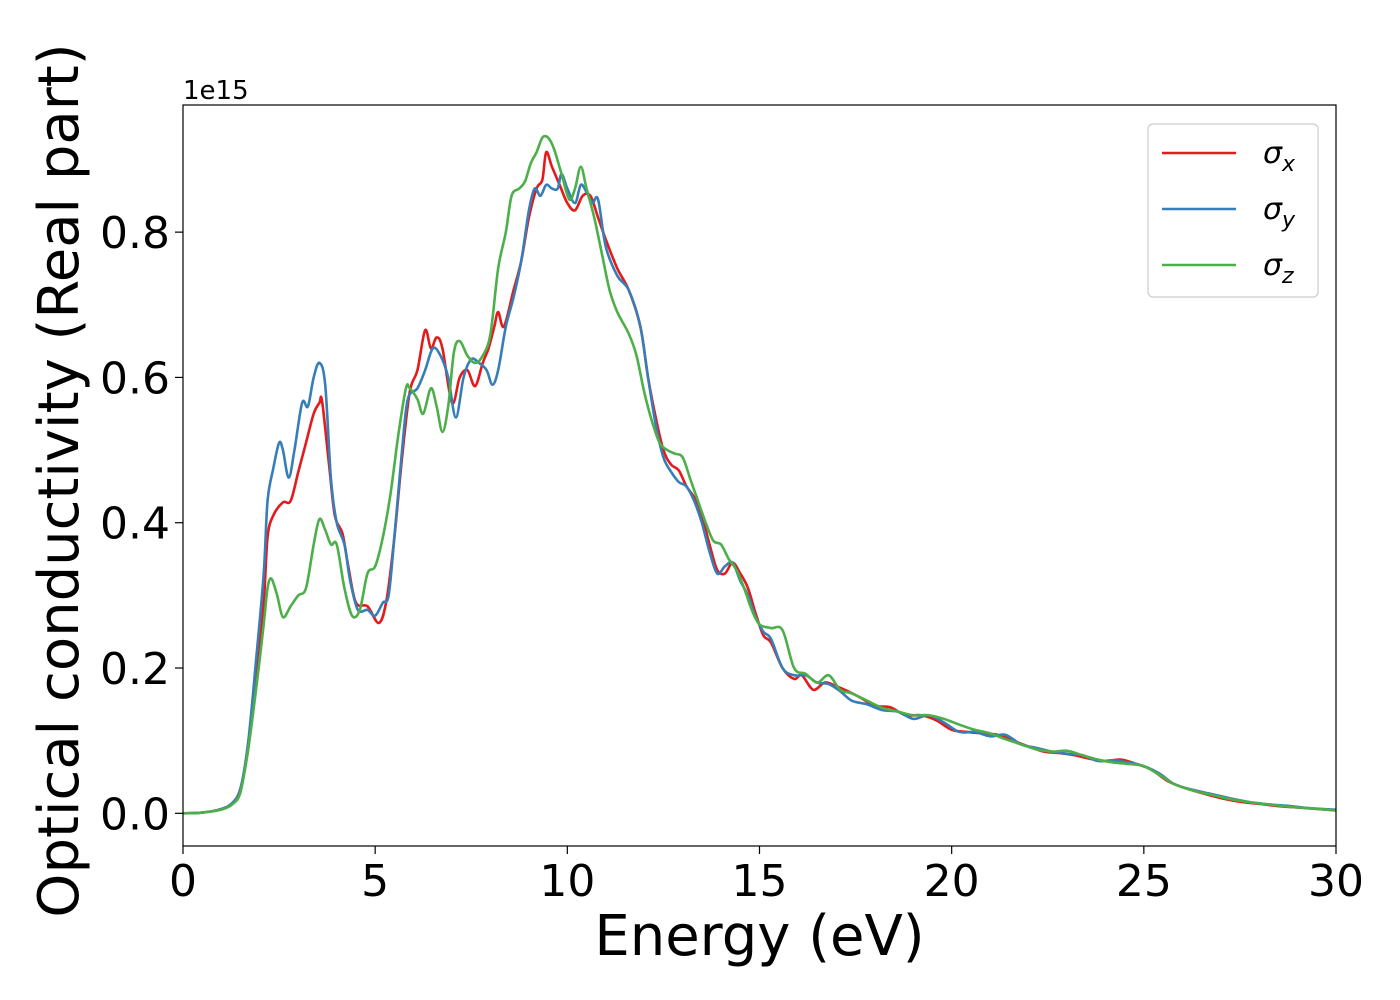 The width and height of the screenshot is (1400, 1000). What do you see at coordinates (135, 233) in the screenshot?
I see `y-tick-label: 0.8` at bounding box center [135, 233].